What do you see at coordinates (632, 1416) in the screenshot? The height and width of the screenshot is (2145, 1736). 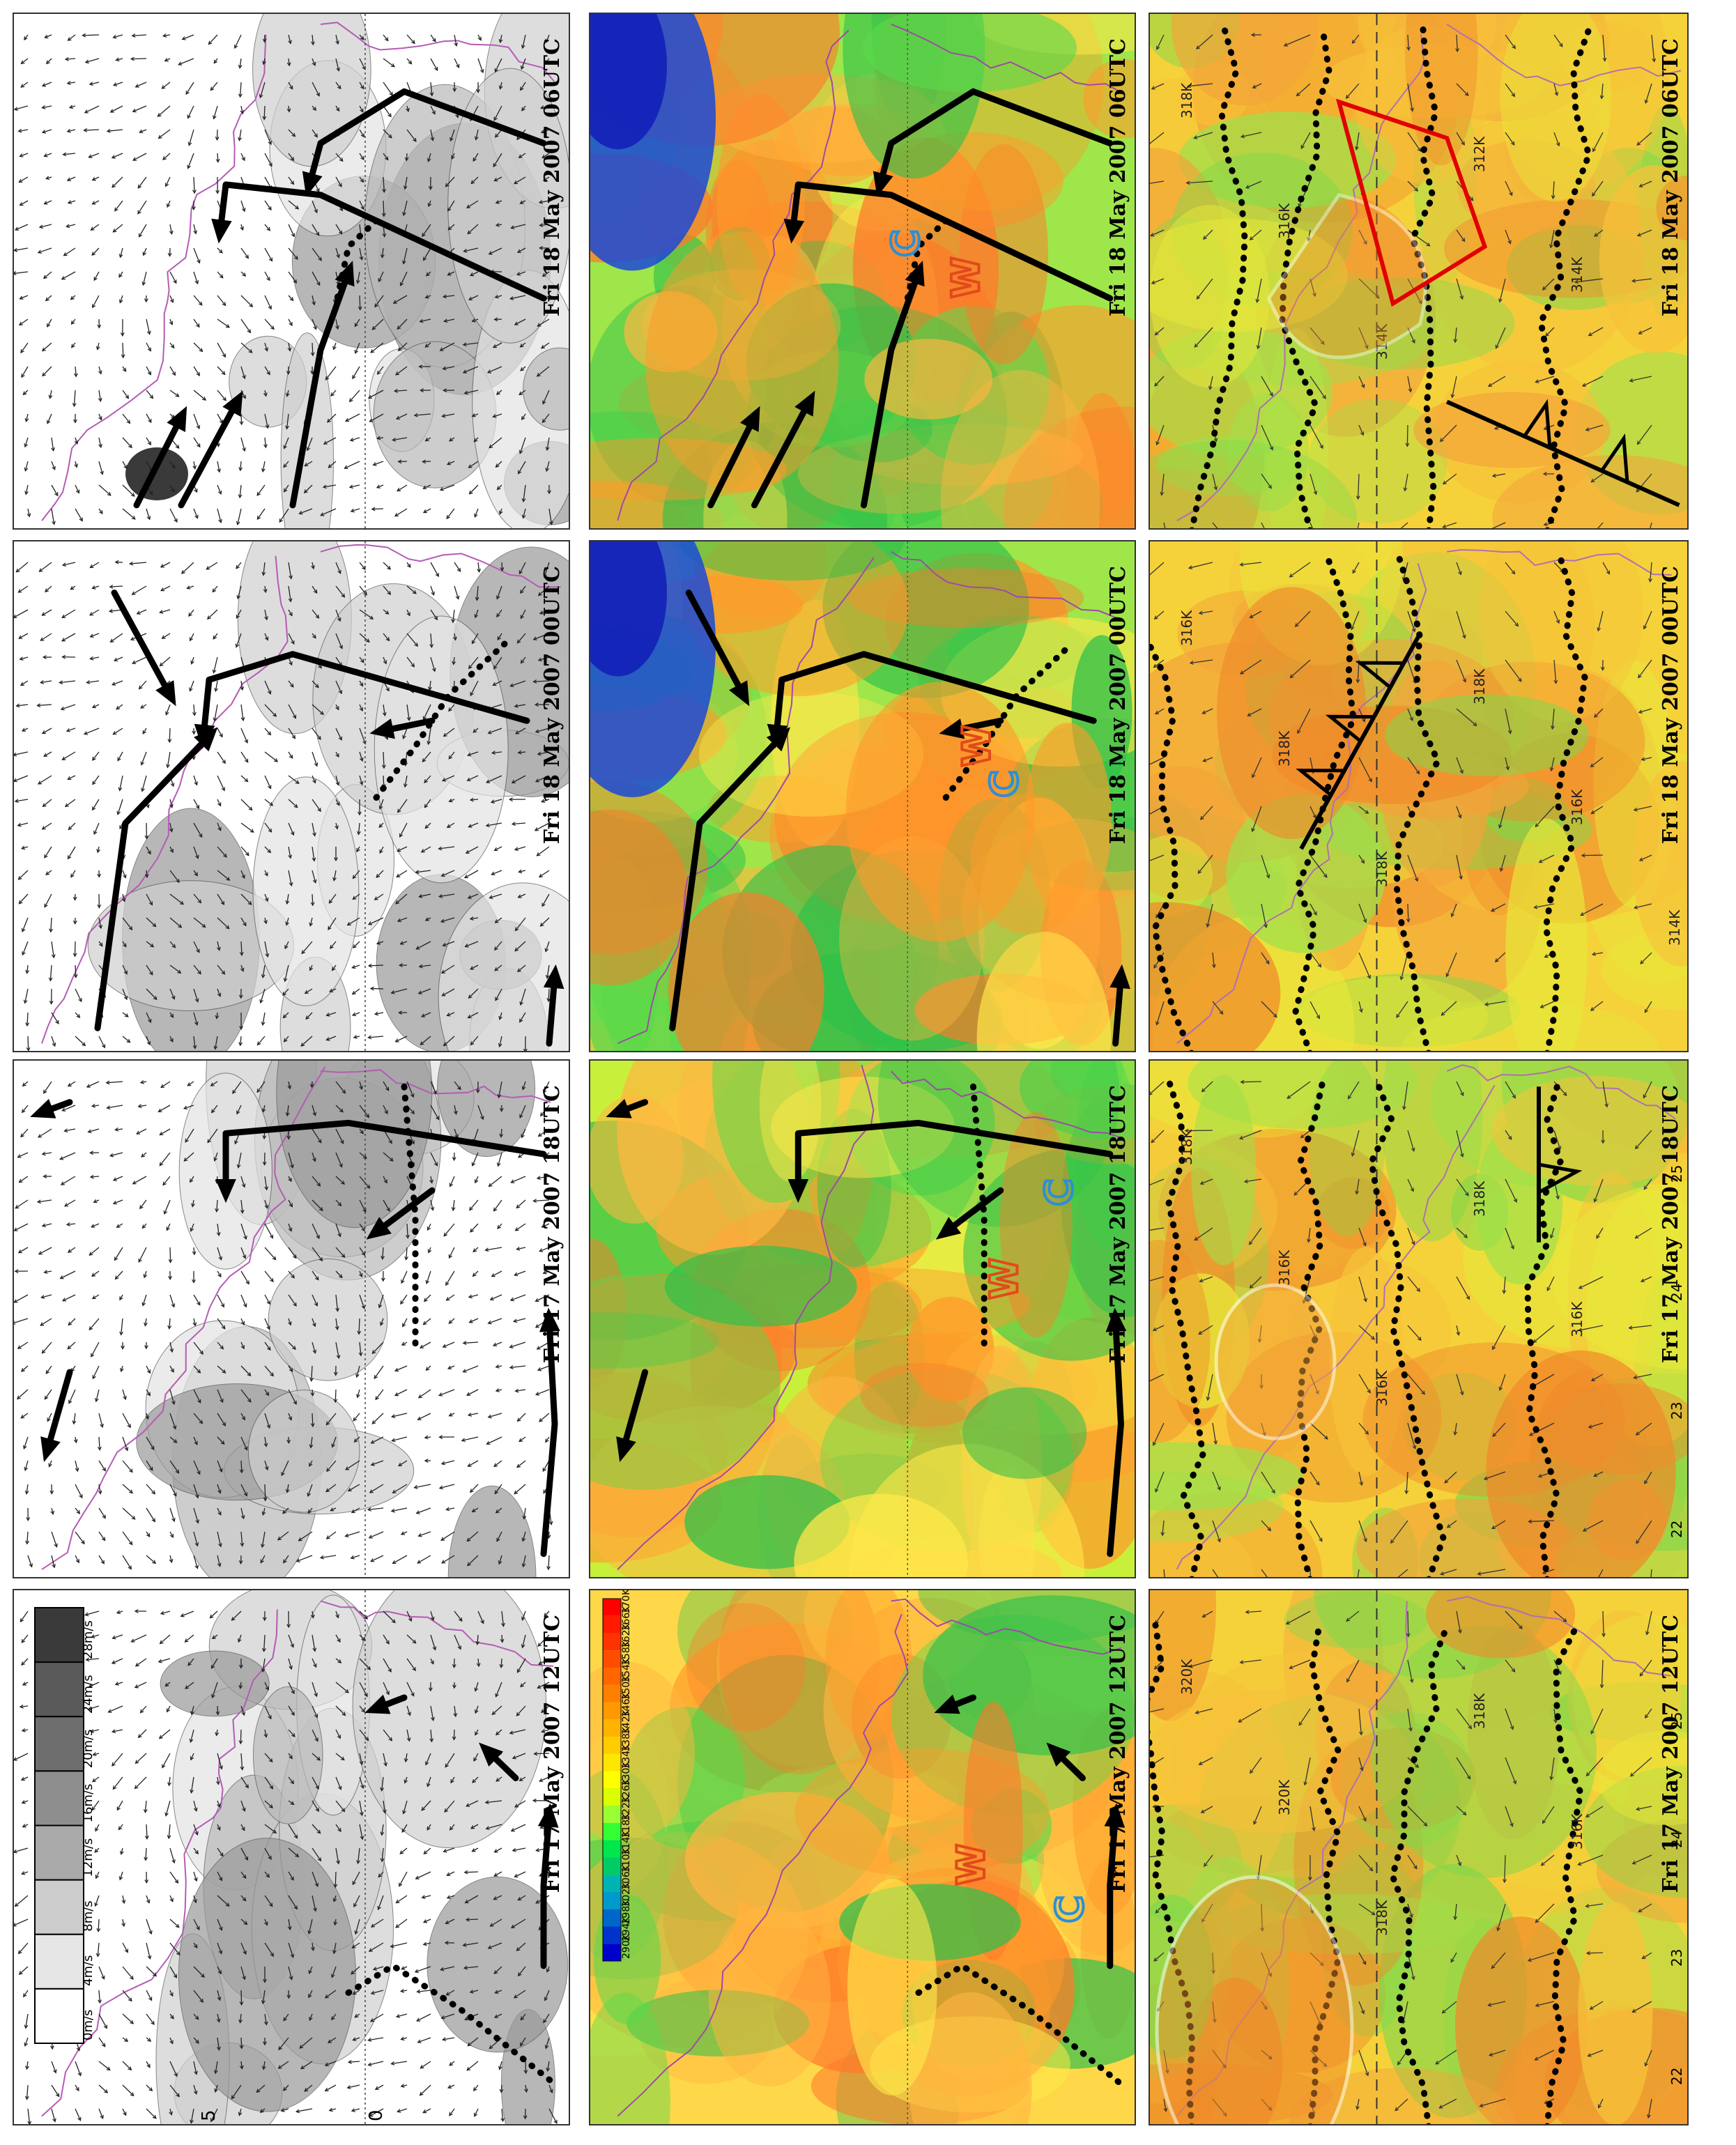 I see `flow-arrow-theta-e-2-d` at bounding box center [632, 1416].